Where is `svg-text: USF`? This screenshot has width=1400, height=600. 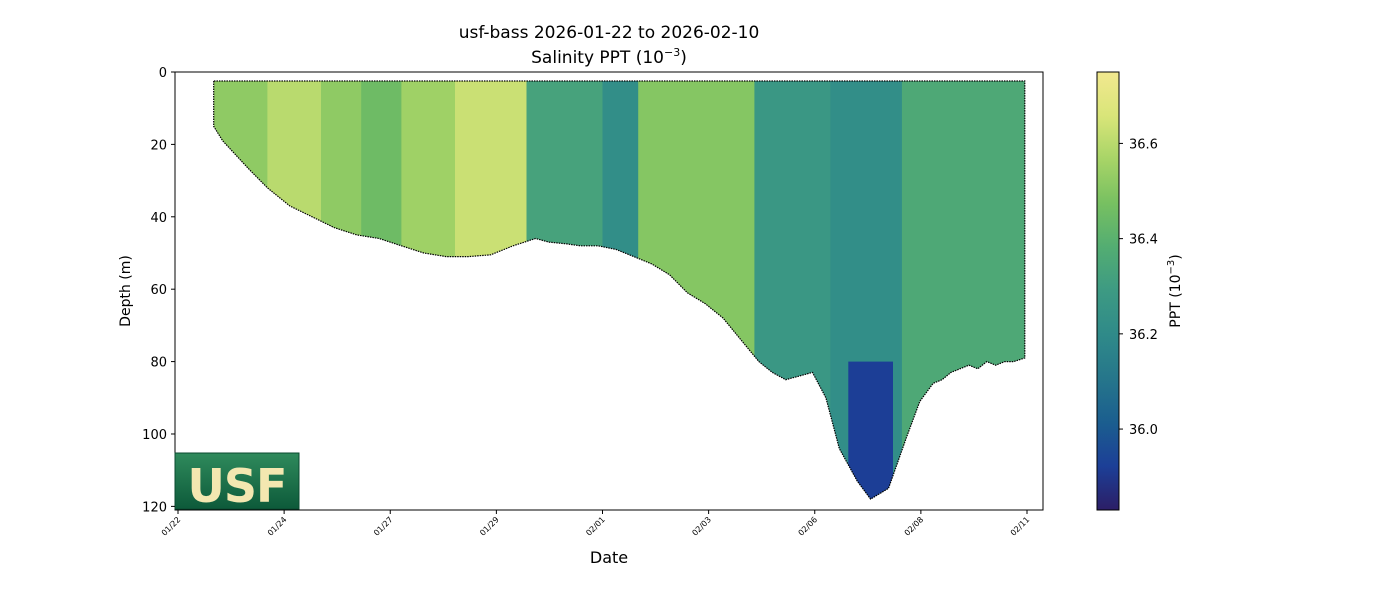 svg-text: USF is located at coordinates (237, 486).